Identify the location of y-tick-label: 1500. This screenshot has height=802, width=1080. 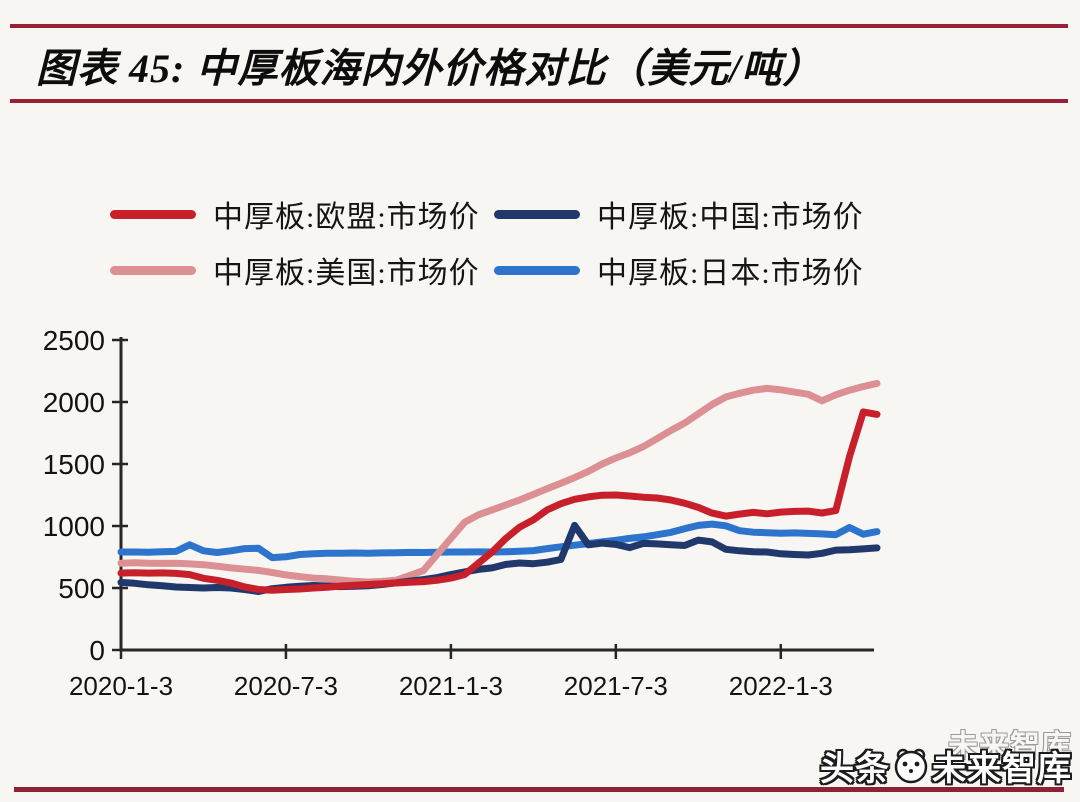
(74, 464).